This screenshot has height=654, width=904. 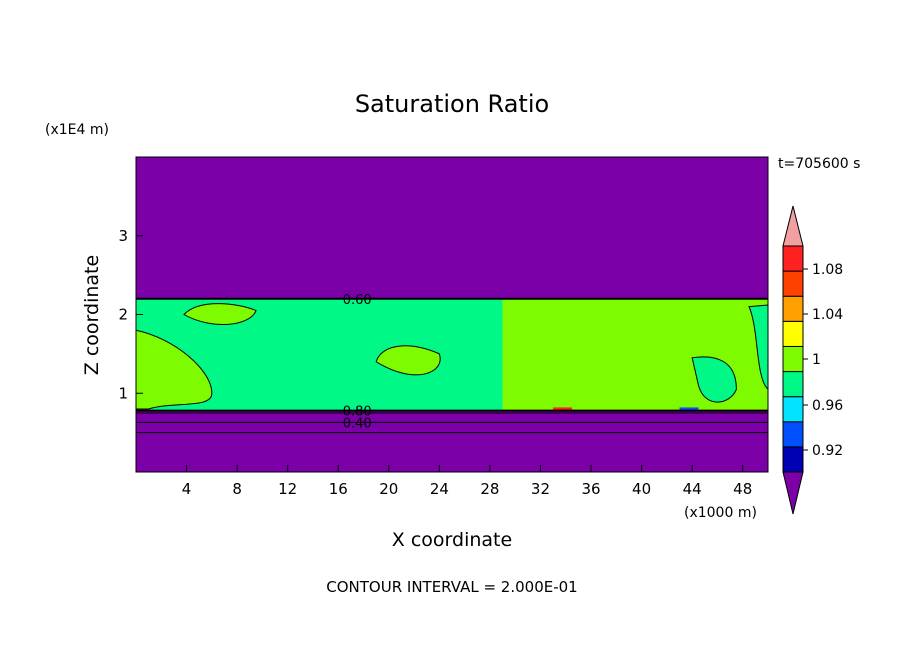 I want to click on y-tick-label: 3, so click(x=123, y=236).